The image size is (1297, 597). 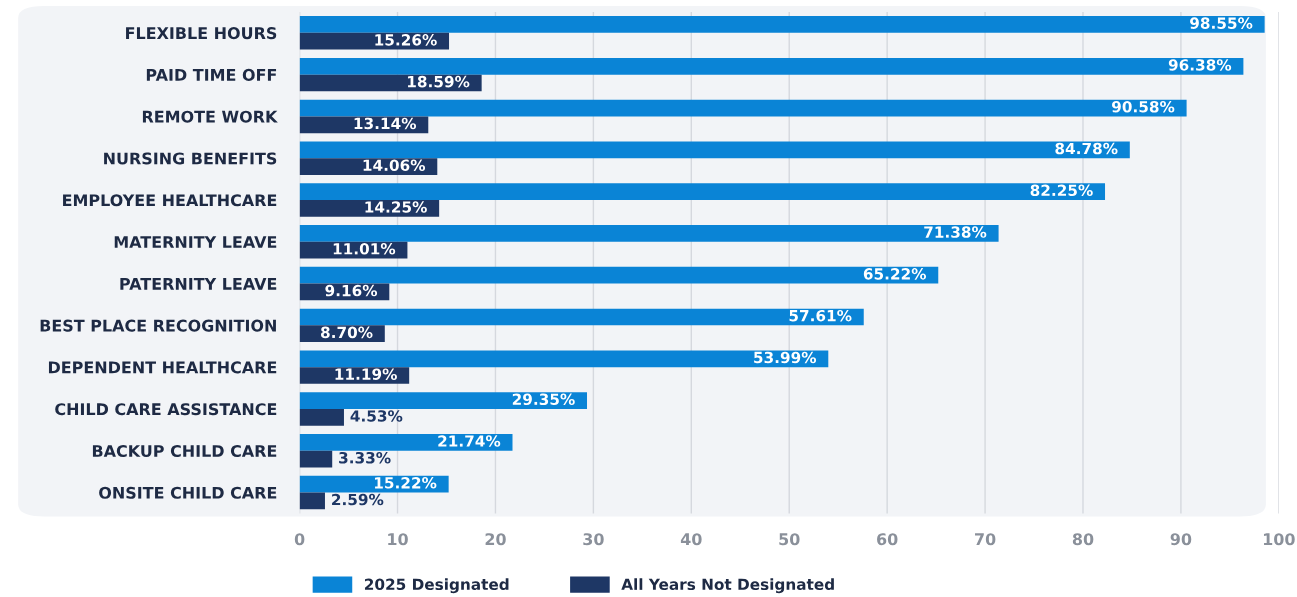 What do you see at coordinates (1143, 106) in the screenshot?
I see `data-label: 90.58%` at bounding box center [1143, 106].